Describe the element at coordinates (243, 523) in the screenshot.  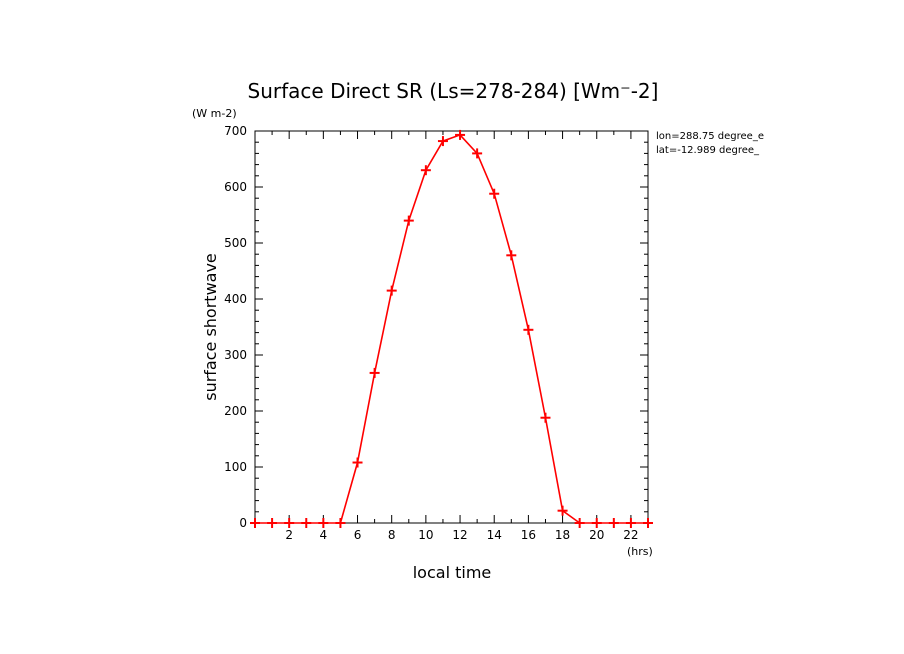
I see `y-tick-label: 0` at that location.